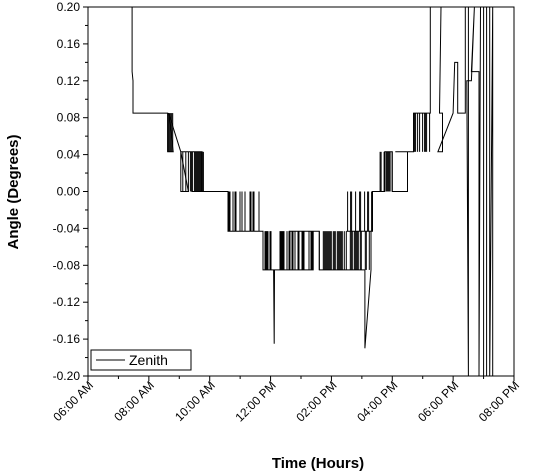 The image size is (550, 475). Describe the element at coordinates (69, 44) in the screenshot. I see `y-tick-label: 0.16` at that location.